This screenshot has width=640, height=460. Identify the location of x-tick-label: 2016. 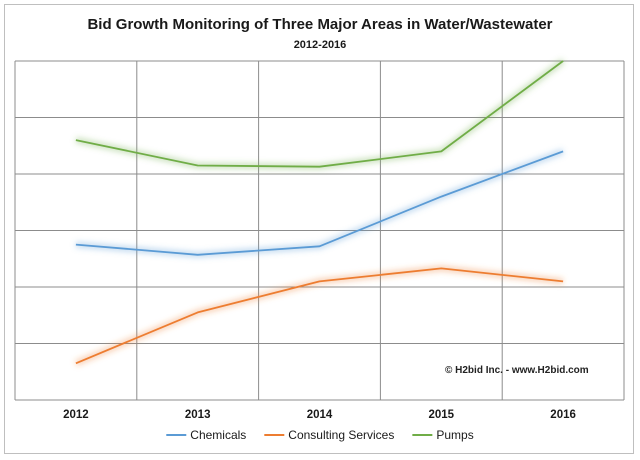
(563, 415).